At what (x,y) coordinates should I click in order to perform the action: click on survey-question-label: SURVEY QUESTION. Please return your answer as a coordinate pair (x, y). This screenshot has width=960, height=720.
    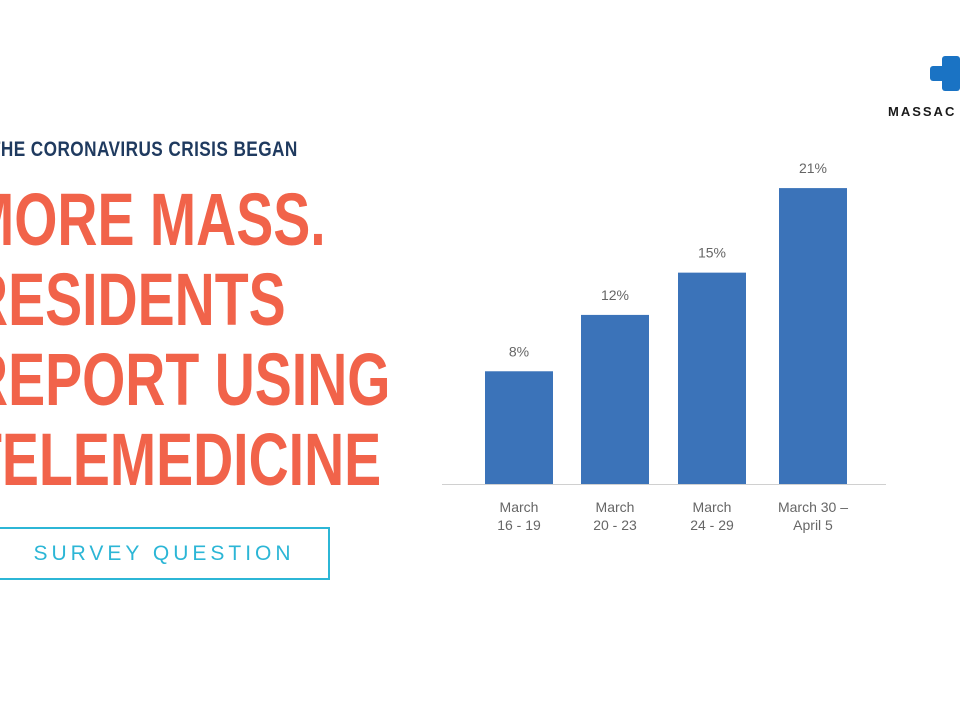
    Looking at the image, I should click on (164, 553).